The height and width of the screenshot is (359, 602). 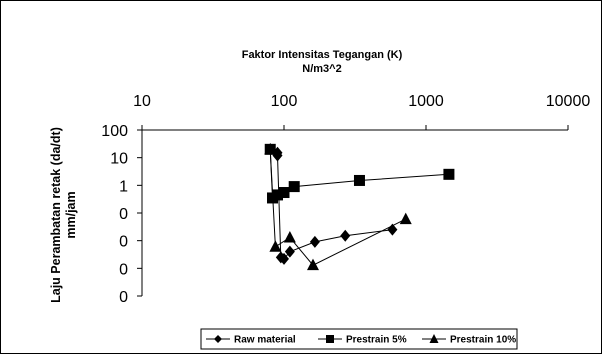 I want to click on y-tick-label: 100, so click(x=114, y=131).